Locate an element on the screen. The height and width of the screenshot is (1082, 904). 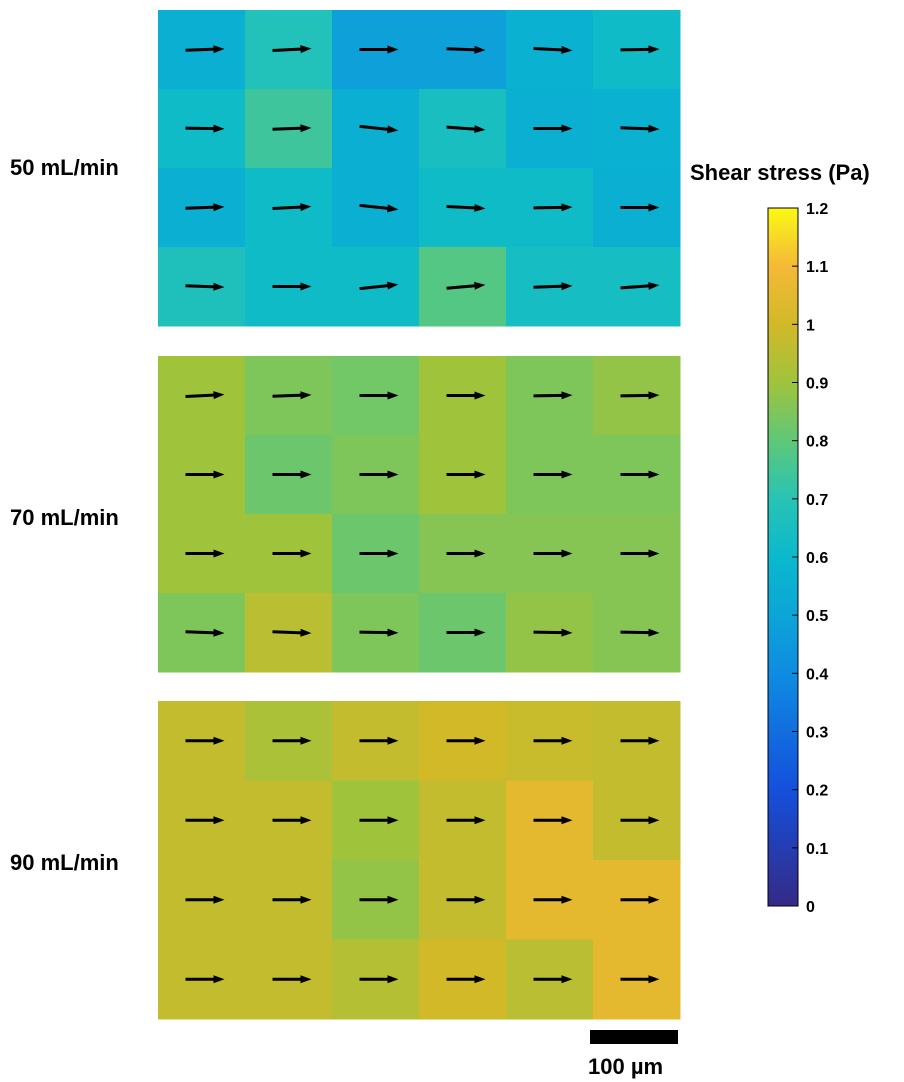
colorbar-tick-label: 0.3 is located at coordinates (817, 733).